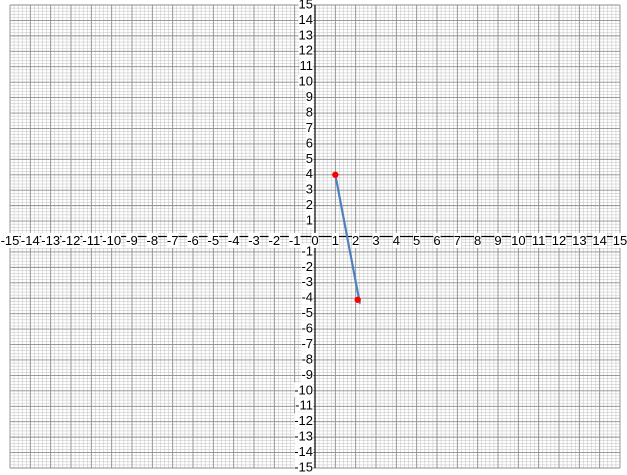 The height and width of the screenshot is (475, 627). I want to click on x-tick-label: 6, so click(436, 240).